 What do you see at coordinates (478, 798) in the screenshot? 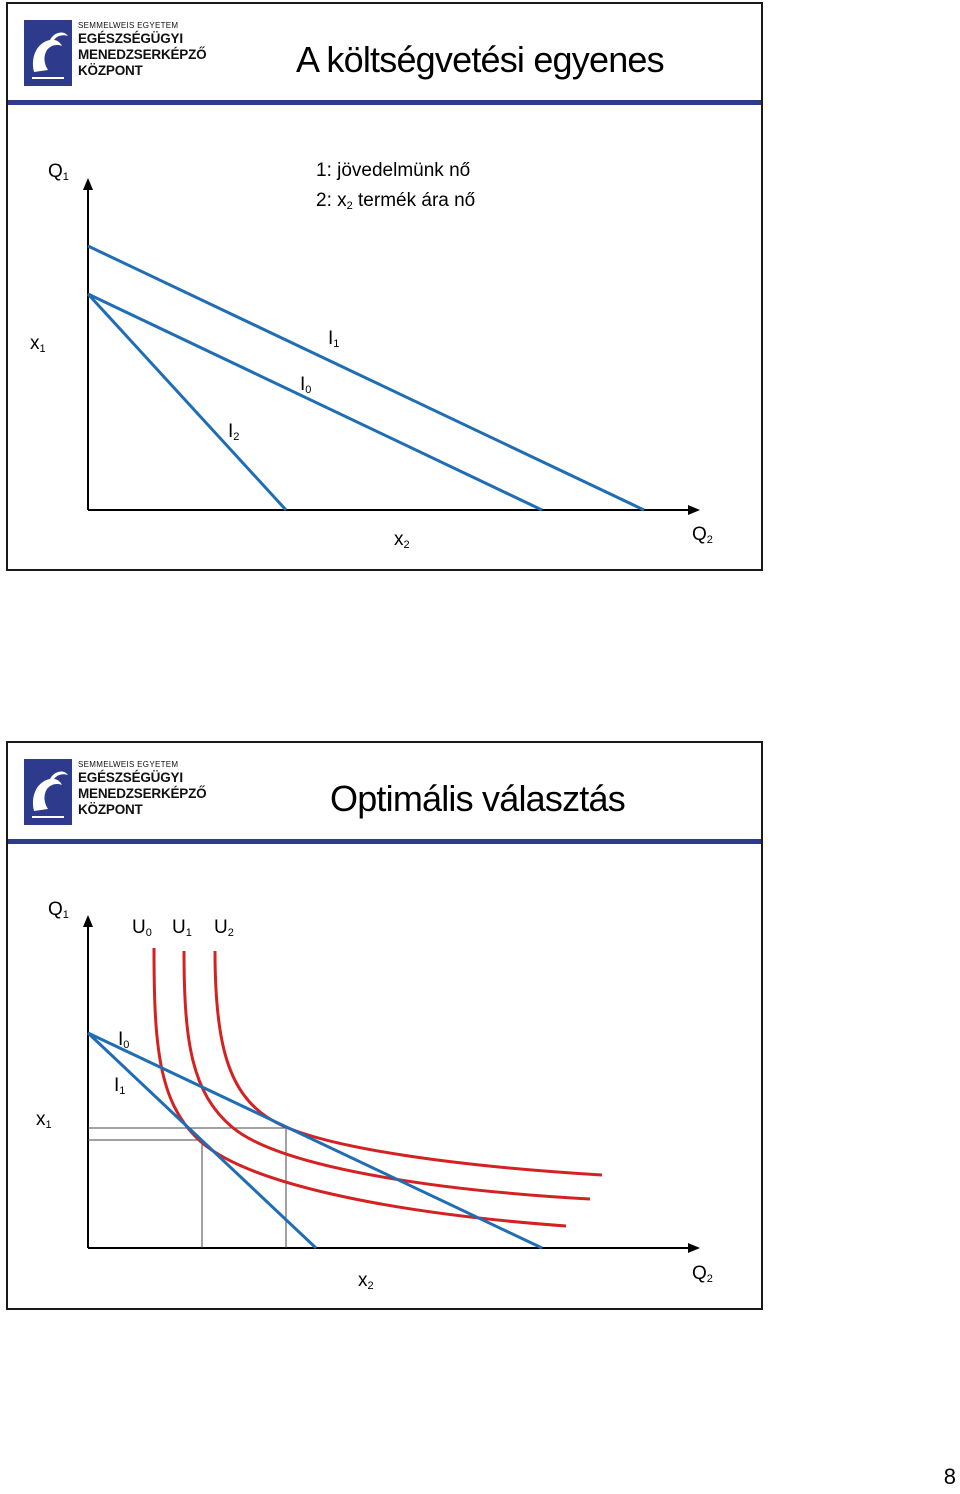
I see `slide-title: Optimális választás` at bounding box center [478, 798].